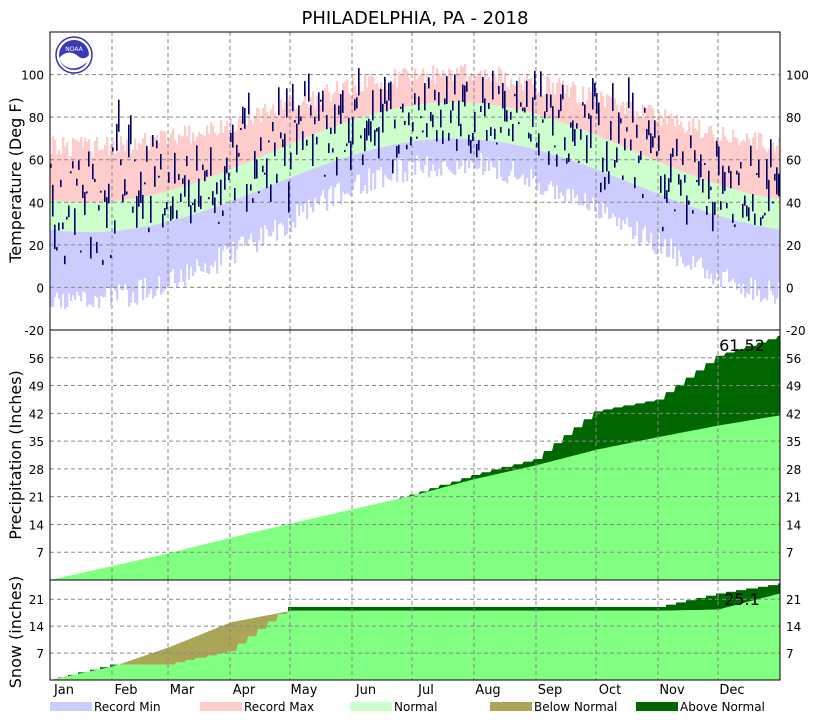  I want to click on precip-tick-label-right: 28, so click(793, 470).